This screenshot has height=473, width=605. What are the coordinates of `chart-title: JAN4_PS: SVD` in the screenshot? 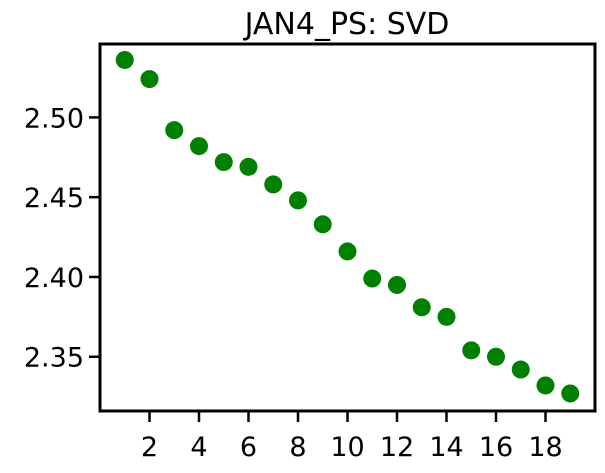 It's located at (346, 24).